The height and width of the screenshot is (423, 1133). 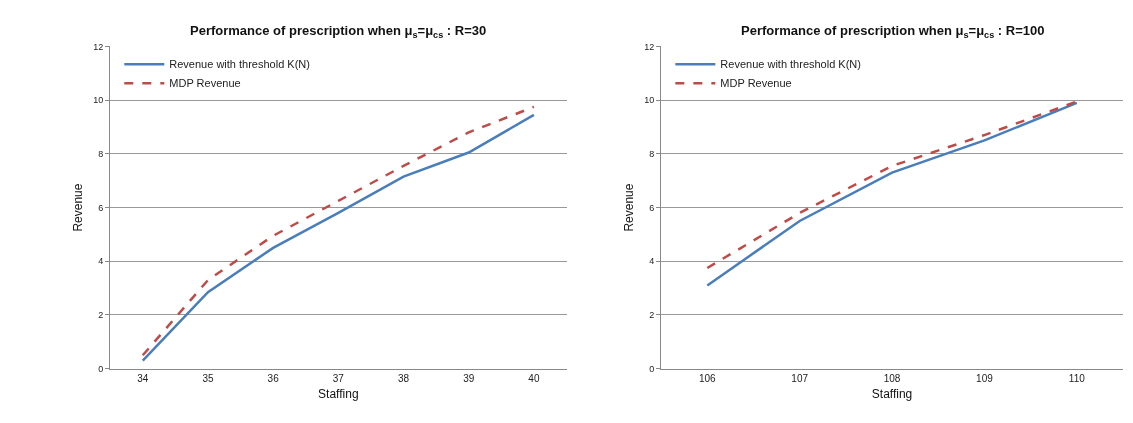 I want to click on x-tick-label: 39, so click(x=469, y=378).